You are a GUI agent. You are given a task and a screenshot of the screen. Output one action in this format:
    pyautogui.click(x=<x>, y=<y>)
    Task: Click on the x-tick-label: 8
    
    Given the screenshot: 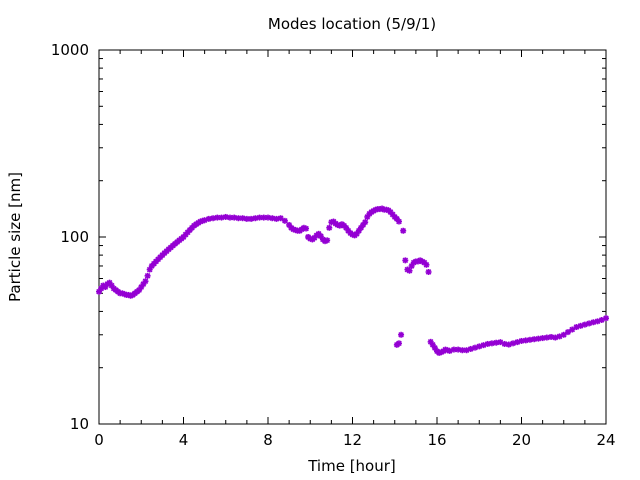 What is the action you would take?
    pyautogui.click(x=268, y=440)
    